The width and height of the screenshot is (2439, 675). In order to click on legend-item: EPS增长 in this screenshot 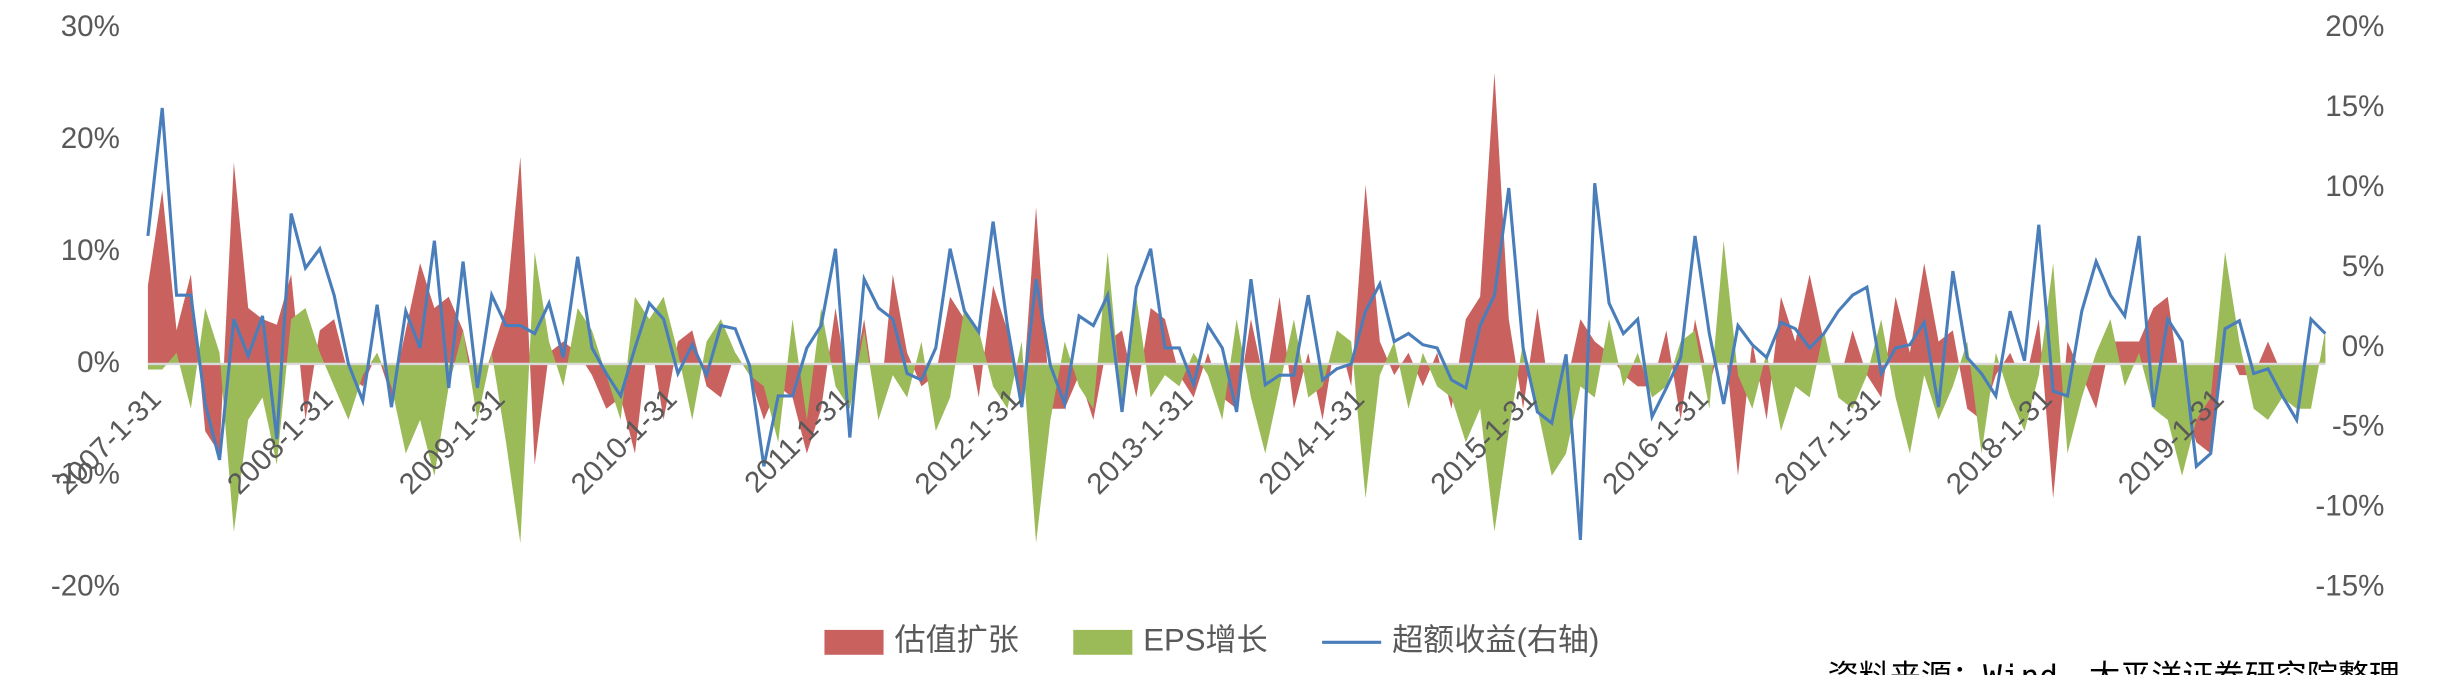, I will do `click(1170, 640)`.